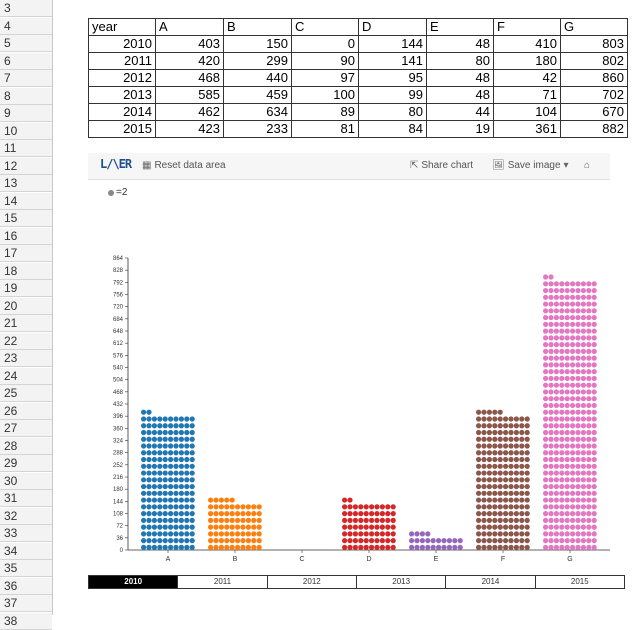  Describe the element at coordinates (26, 271) in the screenshot. I see `row-number: 18` at that location.